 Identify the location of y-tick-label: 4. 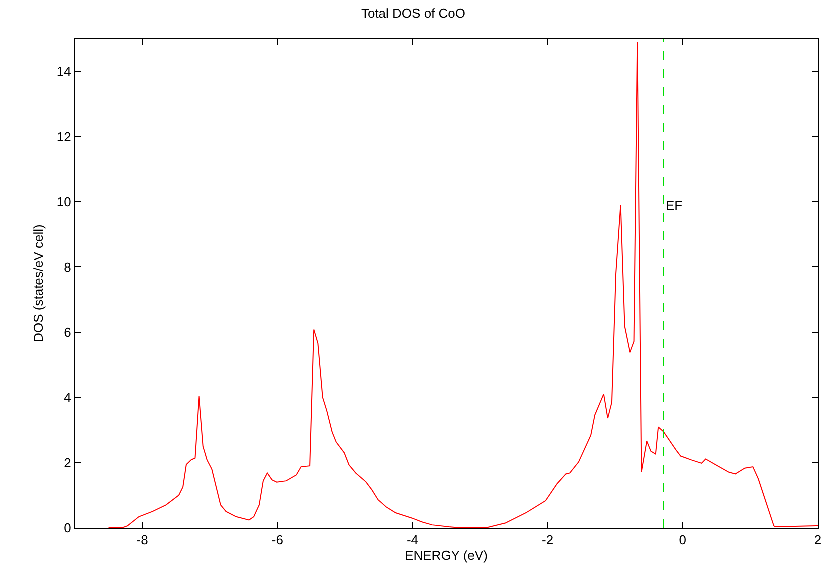
(68, 398).